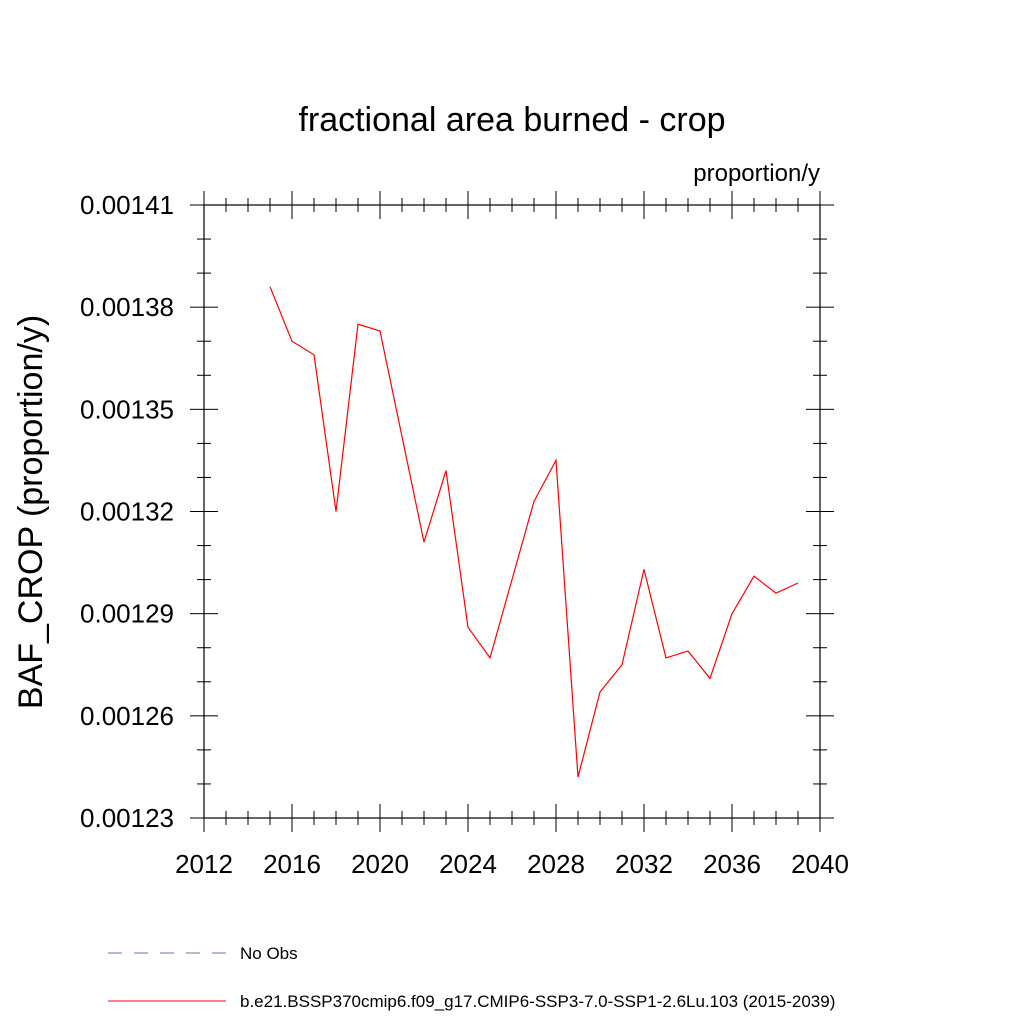 This screenshot has height=1024, width=1024. I want to click on x-tick-label: 2012, so click(204, 864).